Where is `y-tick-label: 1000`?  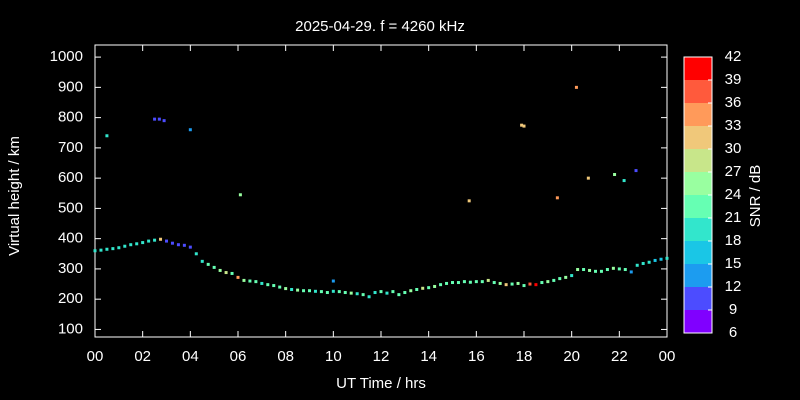
y-tick-label: 1000 is located at coordinates (66, 56).